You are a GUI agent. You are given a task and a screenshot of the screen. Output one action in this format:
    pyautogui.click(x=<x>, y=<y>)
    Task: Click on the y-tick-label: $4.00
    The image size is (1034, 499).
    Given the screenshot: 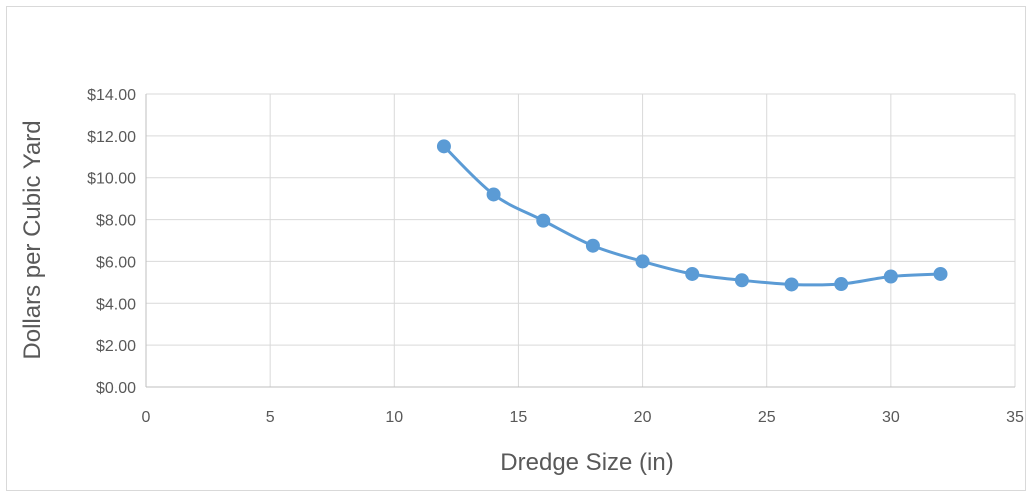 What is the action you would take?
    pyautogui.click(x=116, y=304)
    